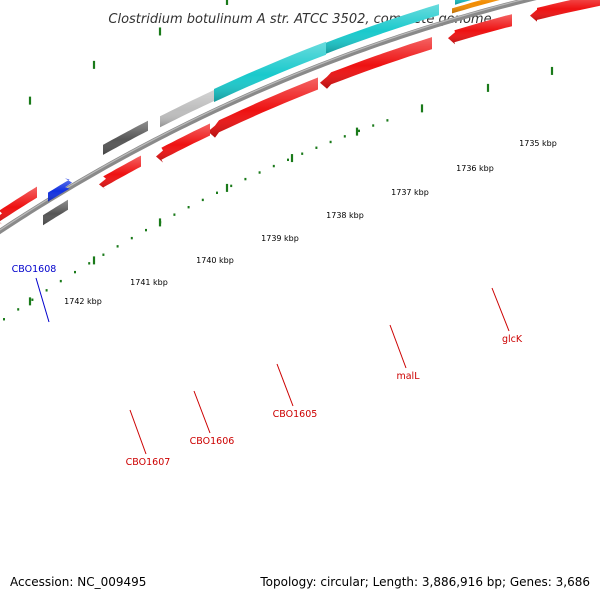 This screenshot has width=600, height=605. What do you see at coordinates (565, 11) in the screenshot?
I see `gene-arrow-red-1734-shading` at bounding box center [565, 11].